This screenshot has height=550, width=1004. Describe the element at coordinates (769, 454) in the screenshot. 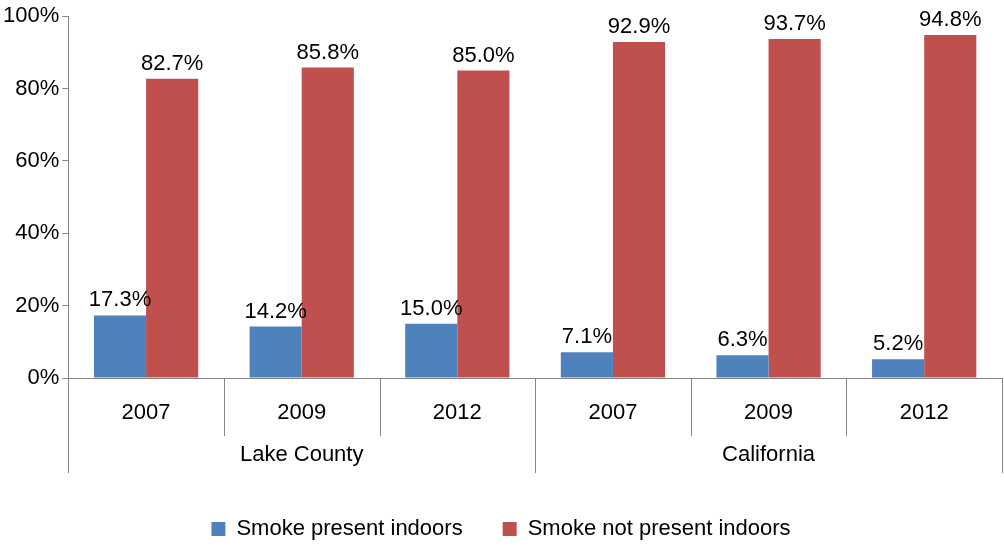

I see `text: California` at that location.